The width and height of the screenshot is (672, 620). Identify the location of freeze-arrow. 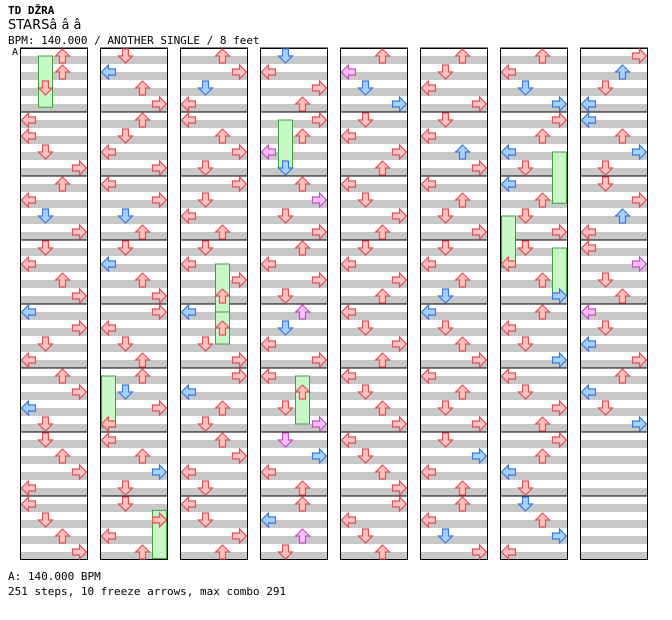
(222, 288).